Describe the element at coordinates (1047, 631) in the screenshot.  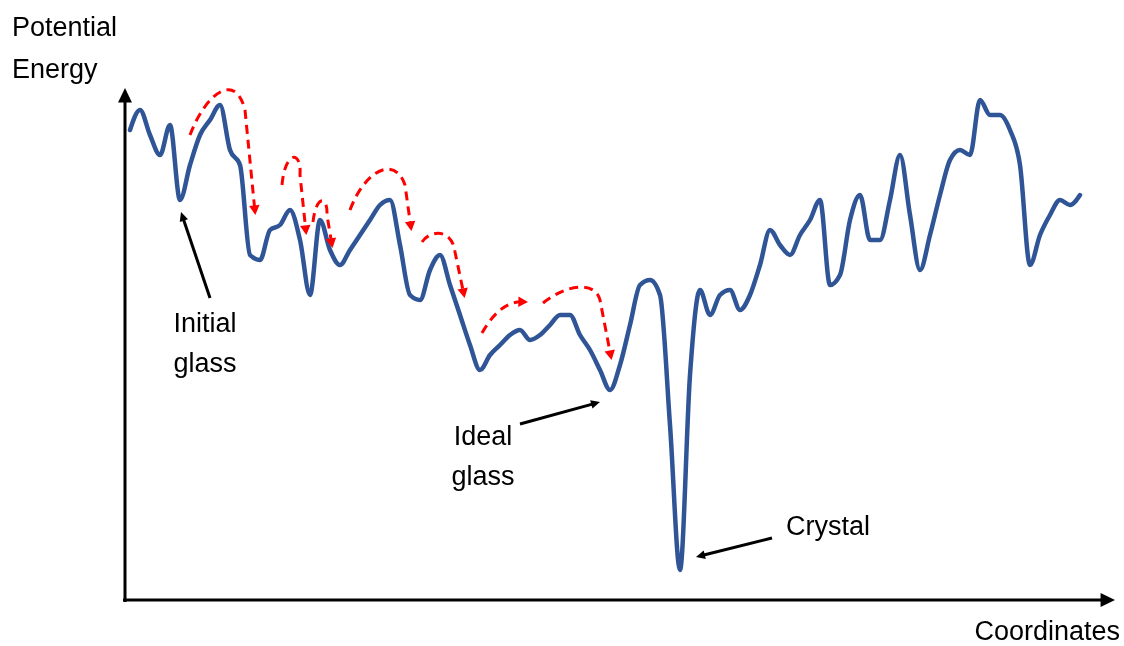
I see `x-axis-title: Coordinates` at that location.